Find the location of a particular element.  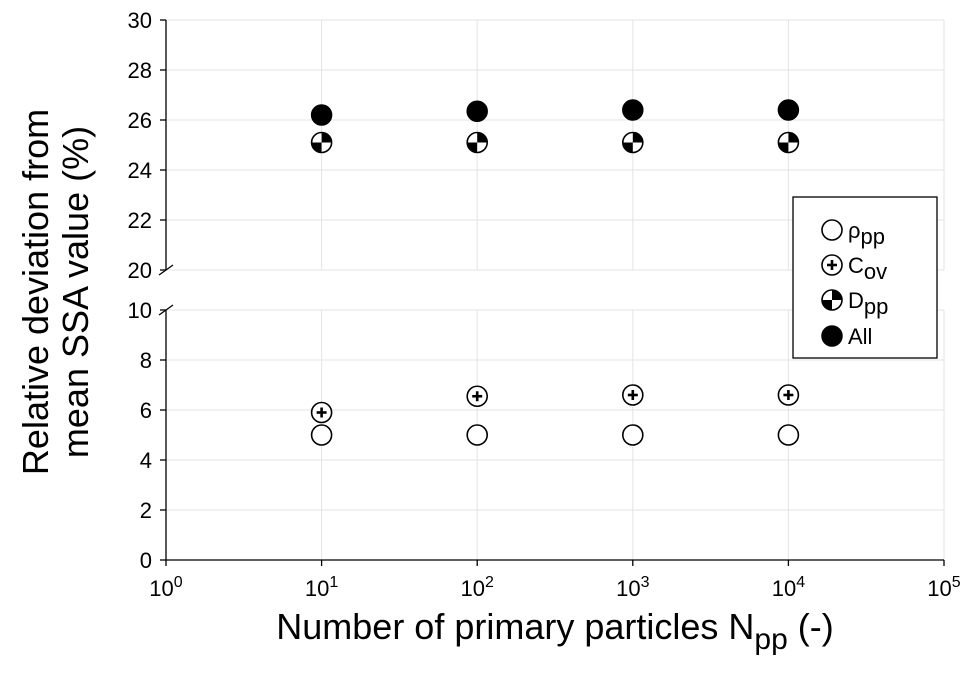

x-axis-title: Number of primary particles Npp (-) is located at coordinates (554, 631).